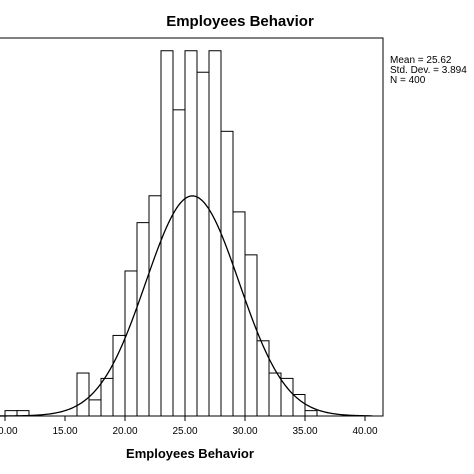  I want to click on stats-mean: Mean = 25.62, so click(421, 60).